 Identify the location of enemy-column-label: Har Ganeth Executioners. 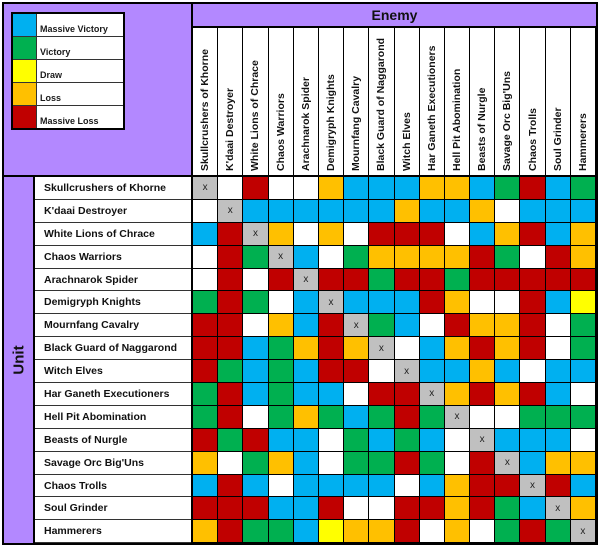
(431, 108).